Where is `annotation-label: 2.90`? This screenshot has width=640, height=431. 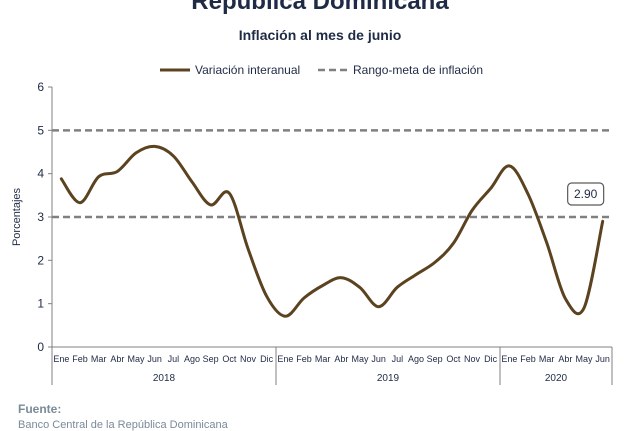 annotation-label: 2.90 is located at coordinates (586, 194).